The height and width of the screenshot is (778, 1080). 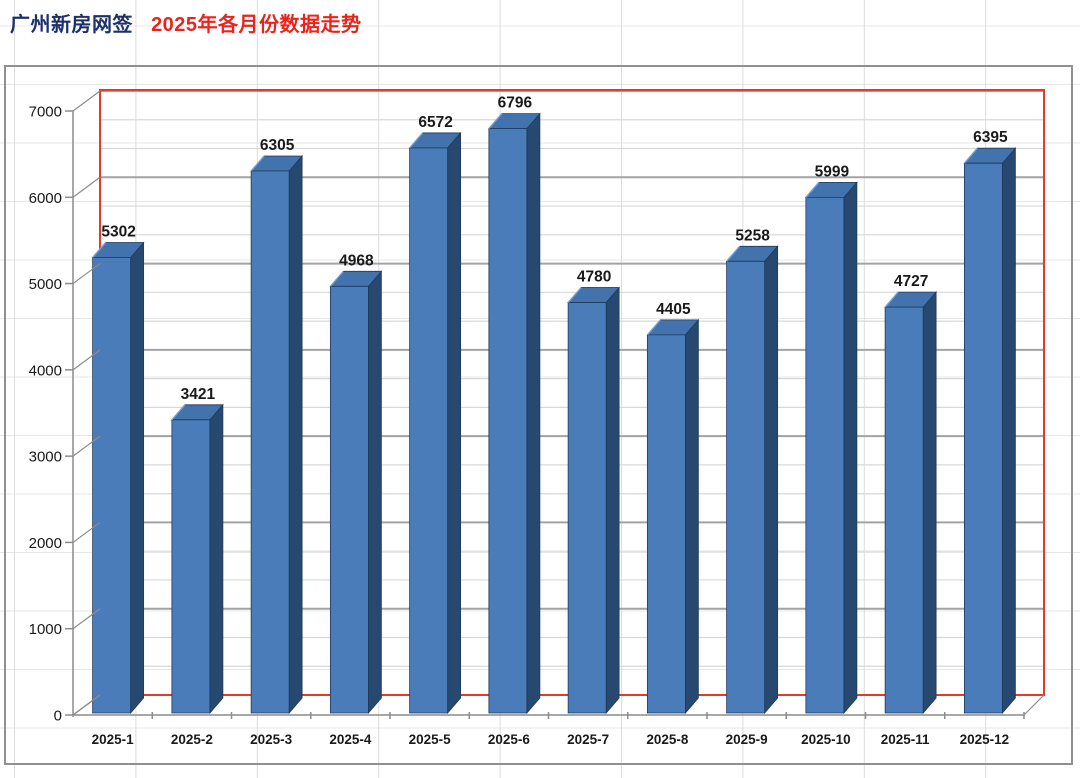 What do you see at coordinates (271, 739) in the screenshot?
I see `x-tick-label-2025-3: 2025-3` at bounding box center [271, 739].